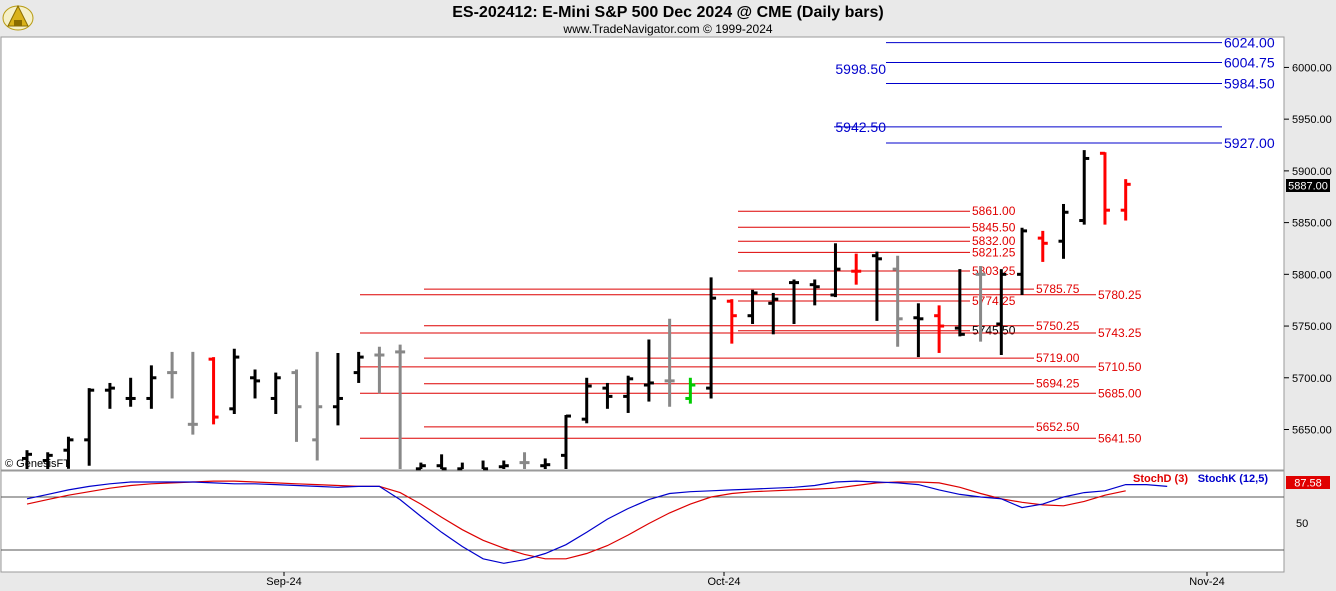  What do you see at coordinates (1312, 120) in the screenshot?
I see `y-tick-label: 5950.00` at bounding box center [1312, 120].